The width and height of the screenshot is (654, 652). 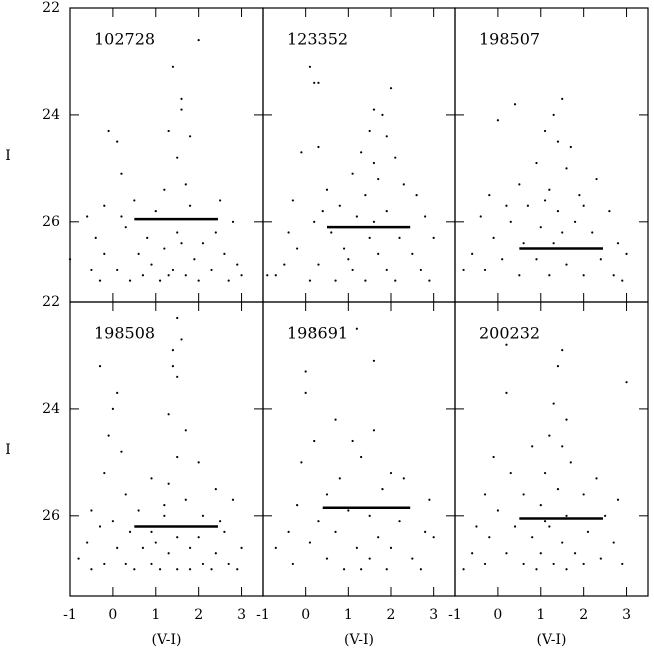 What do you see at coordinates (124, 39) in the screenshot?
I see `panel-label: 102728` at bounding box center [124, 39].